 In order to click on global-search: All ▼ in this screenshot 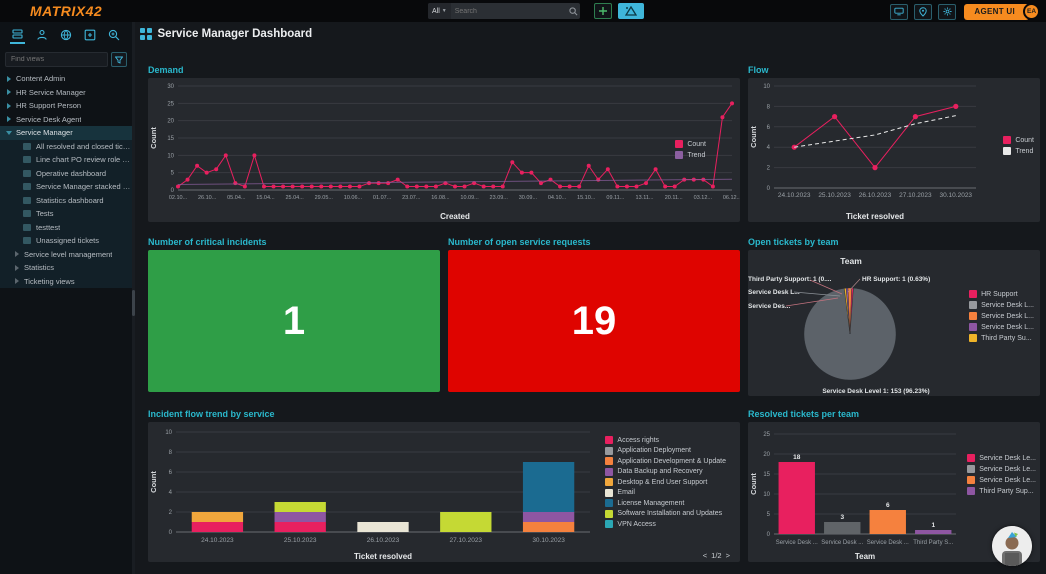, I will do `click(504, 11)`.